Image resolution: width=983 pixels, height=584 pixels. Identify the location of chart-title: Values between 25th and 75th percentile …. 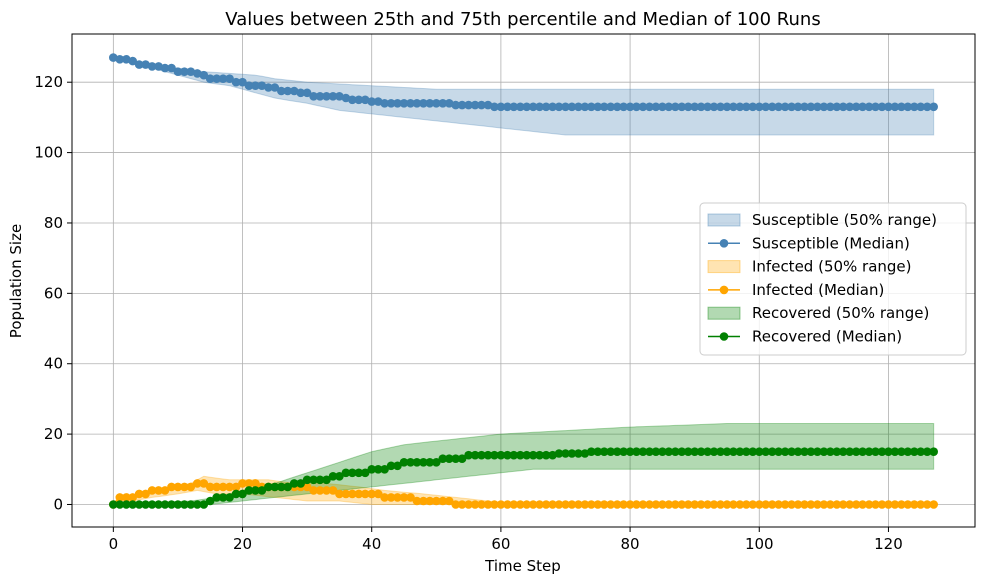
(522, 19).